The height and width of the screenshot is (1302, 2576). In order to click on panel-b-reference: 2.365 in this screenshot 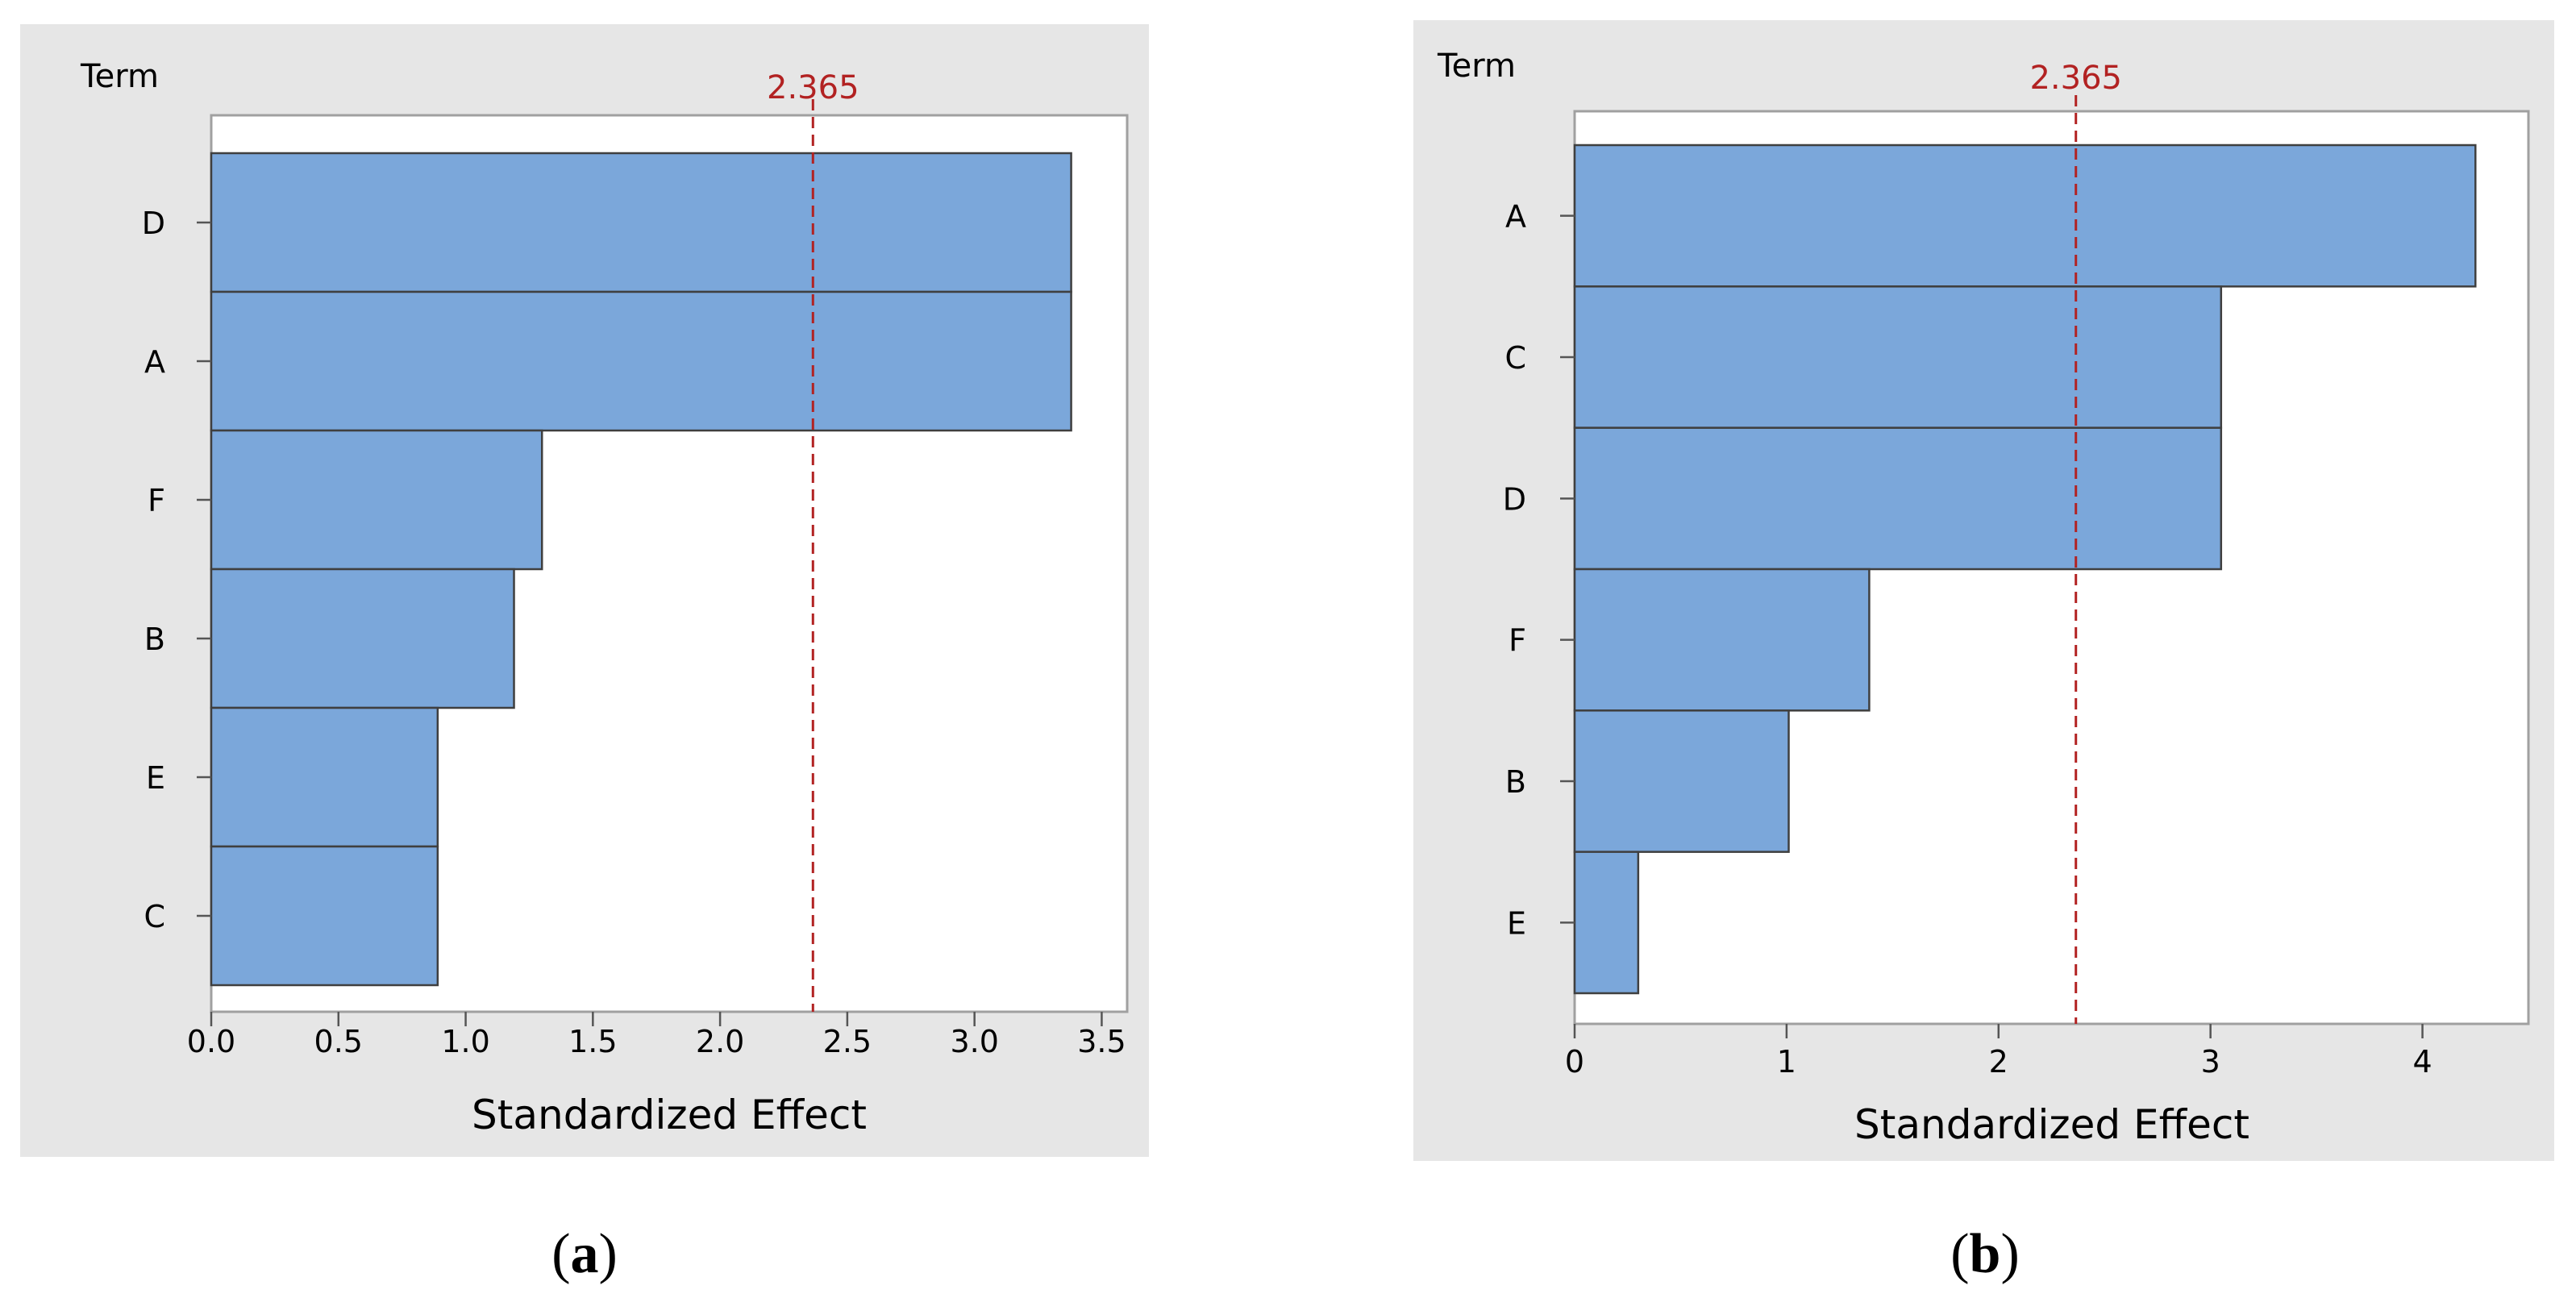, I will do `click(2076, 542)`.